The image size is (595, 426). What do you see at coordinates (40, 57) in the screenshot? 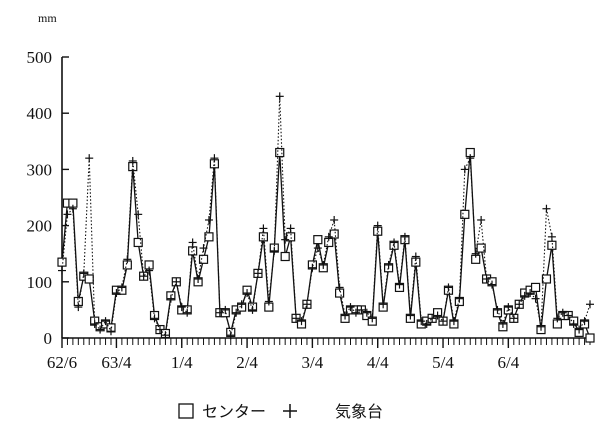
I see `y-tick-label: 500` at bounding box center [40, 57].